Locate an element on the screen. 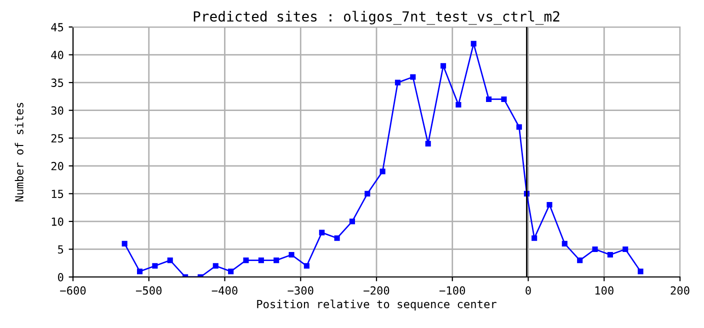  x-tick-label: 0 is located at coordinates (528, 290).